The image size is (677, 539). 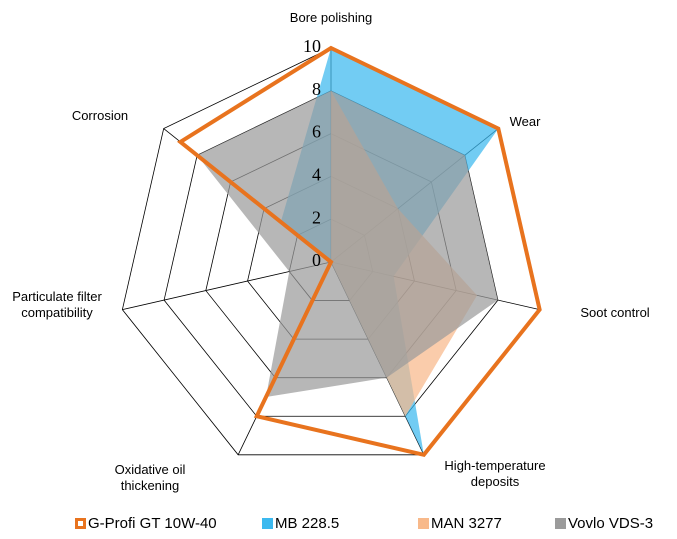 What do you see at coordinates (611, 523) in the screenshot?
I see `legend-label: Vovlo VDS-3` at bounding box center [611, 523].